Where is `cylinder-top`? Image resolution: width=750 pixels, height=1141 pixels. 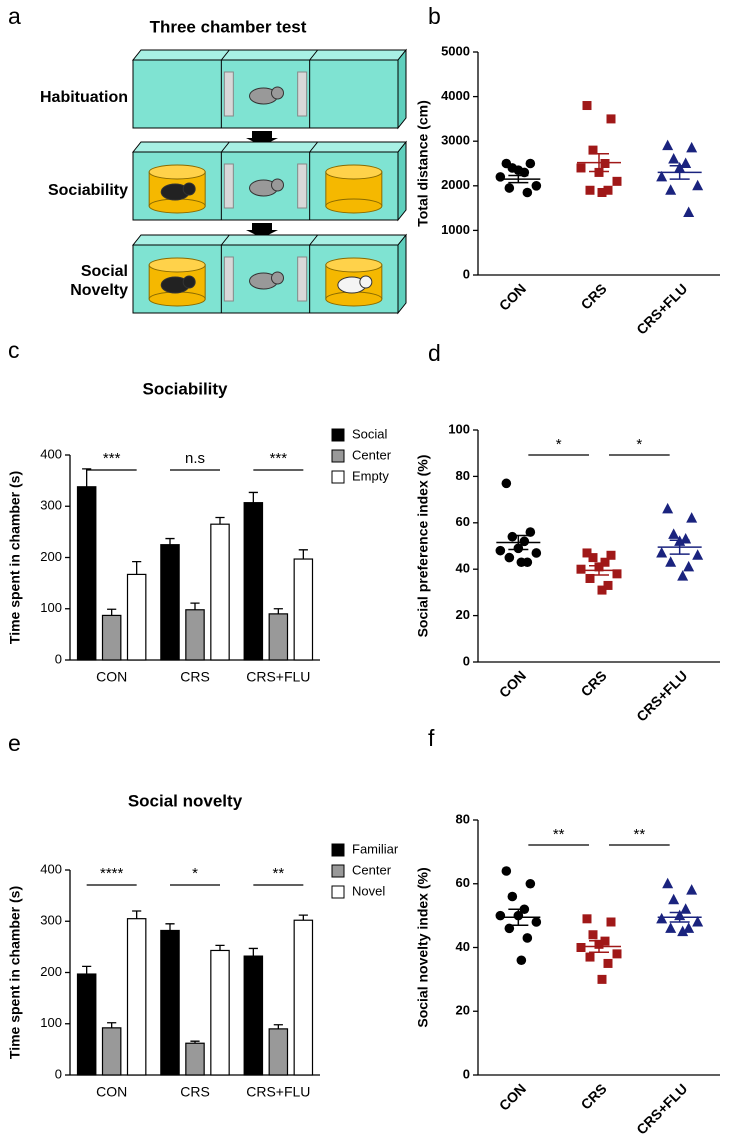 cylinder-top is located at coordinates (354, 172).